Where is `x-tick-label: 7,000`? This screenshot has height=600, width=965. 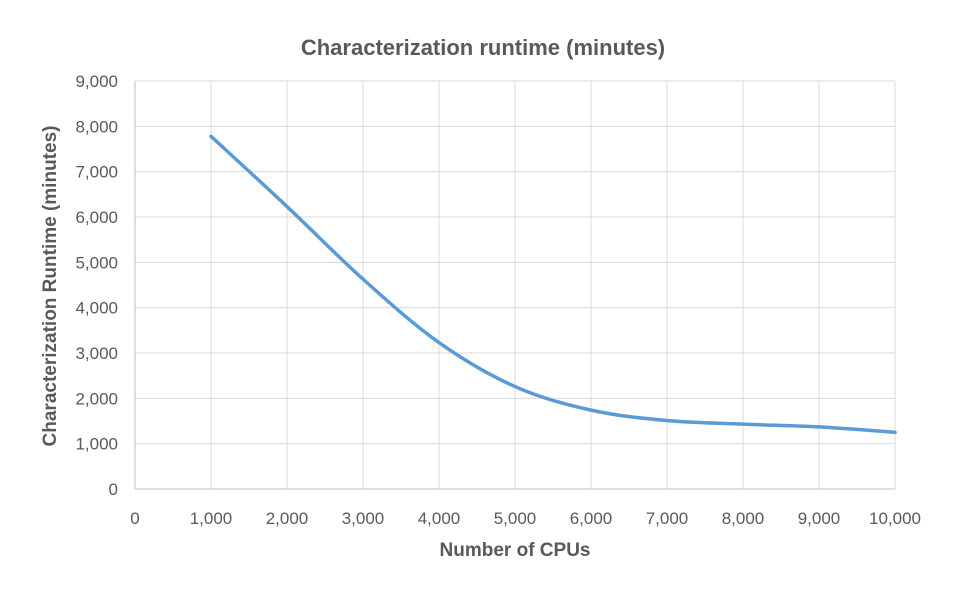
x-tick-label: 7,000 is located at coordinates (667, 518).